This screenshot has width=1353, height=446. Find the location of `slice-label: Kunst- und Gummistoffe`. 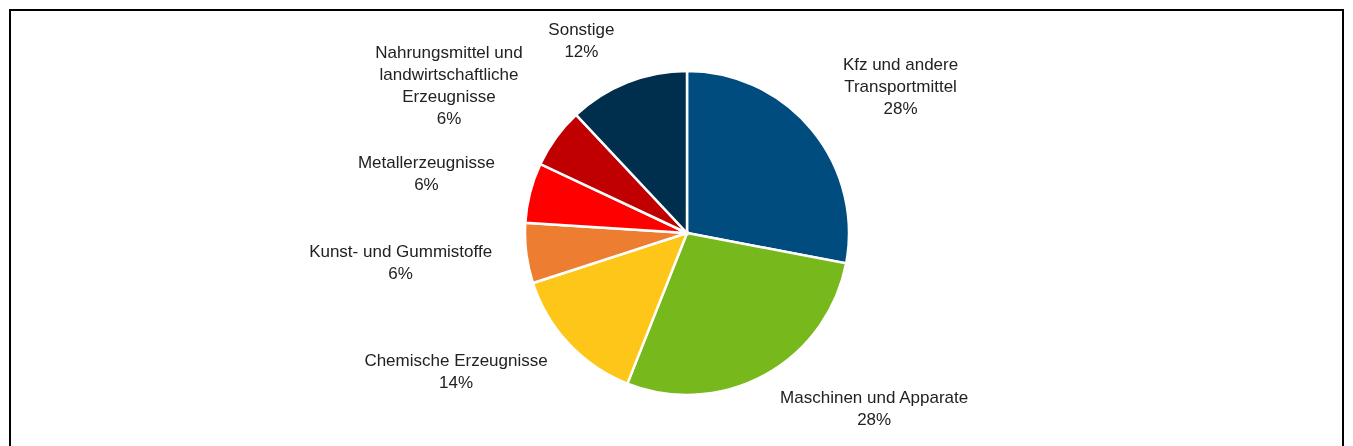

slice-label: Kunst- und Gummistoffe is located at coordinates (401, 252).